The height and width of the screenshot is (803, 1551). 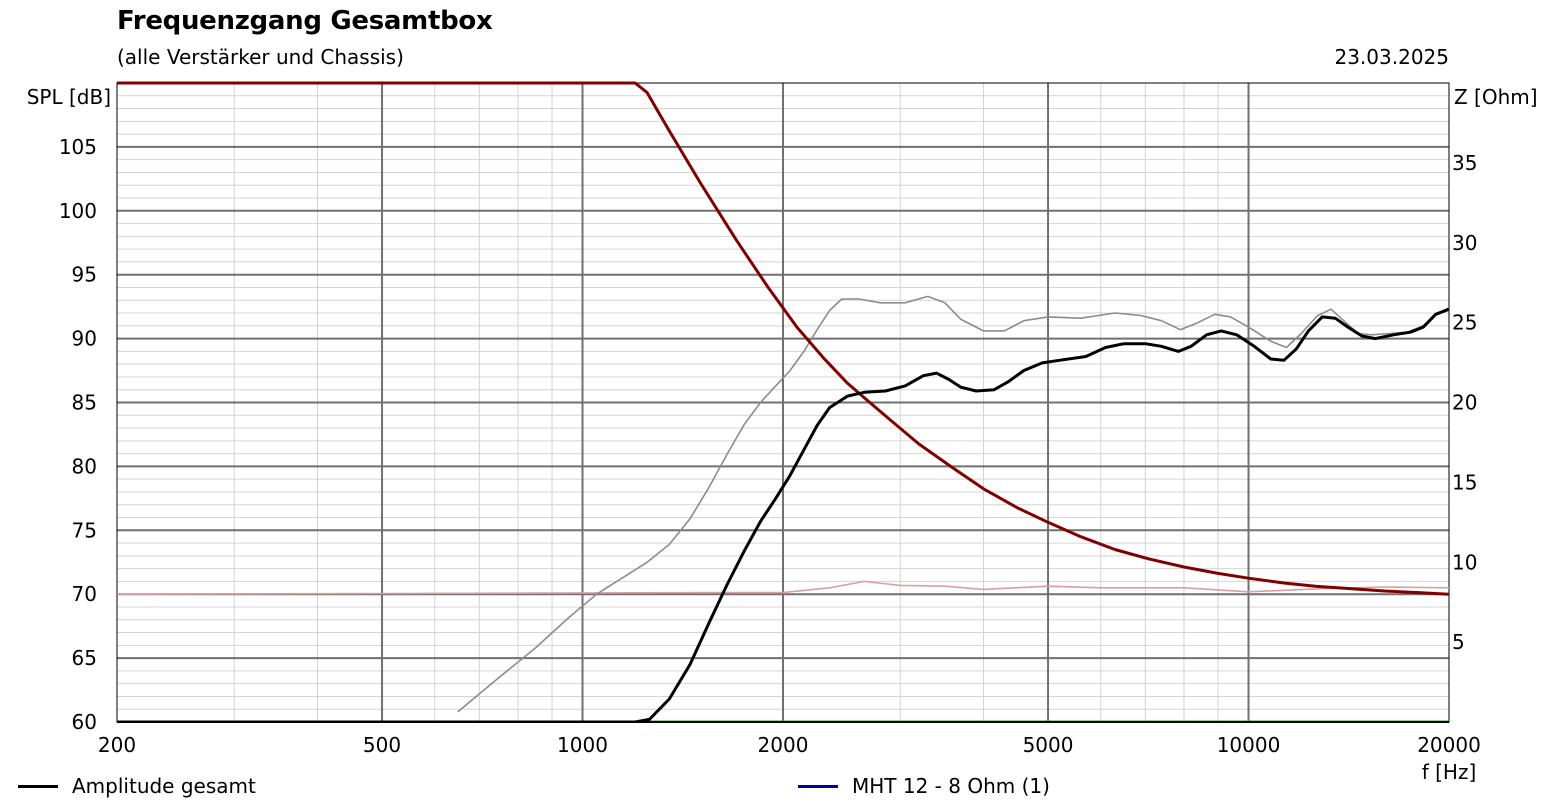 I want to click on x-tick-label: 2000, so click(x=783, y=745).